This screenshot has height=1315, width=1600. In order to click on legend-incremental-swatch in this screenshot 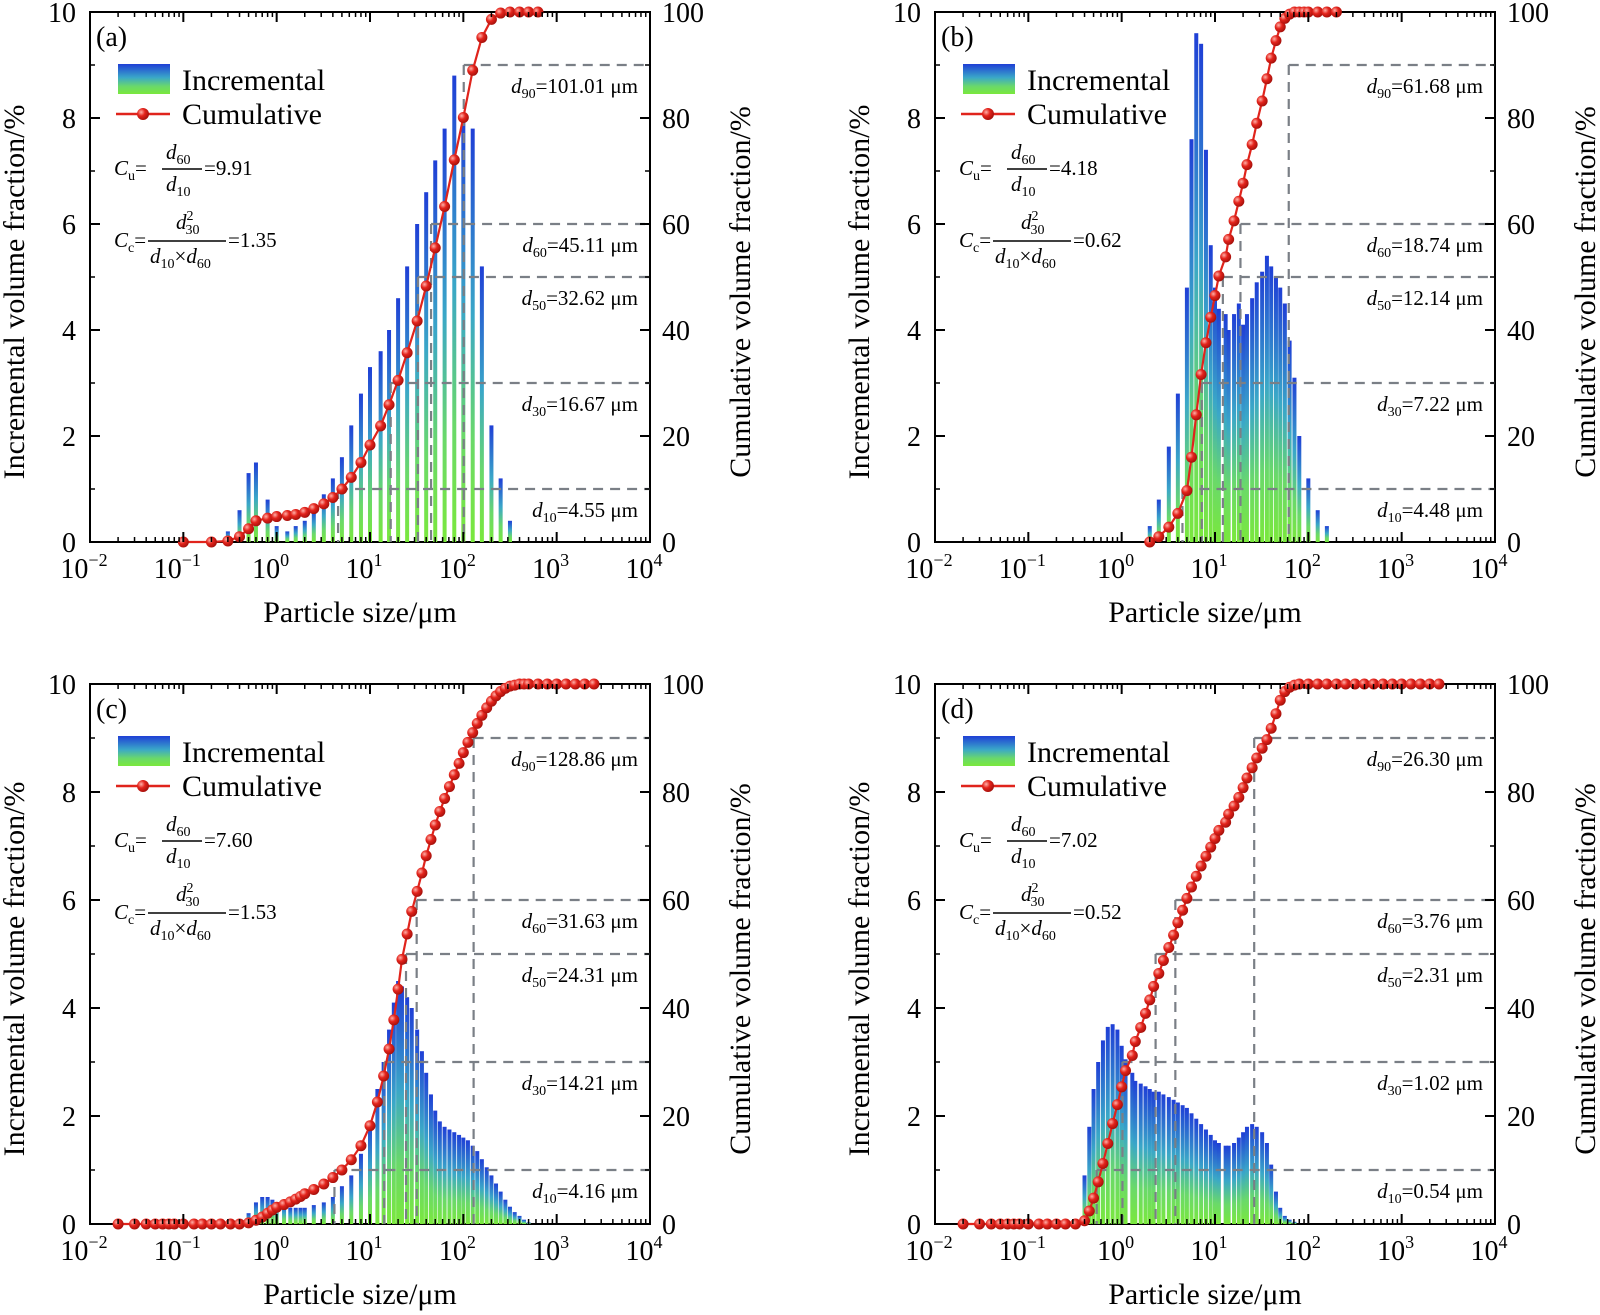, I will do `click(144, 79)`.